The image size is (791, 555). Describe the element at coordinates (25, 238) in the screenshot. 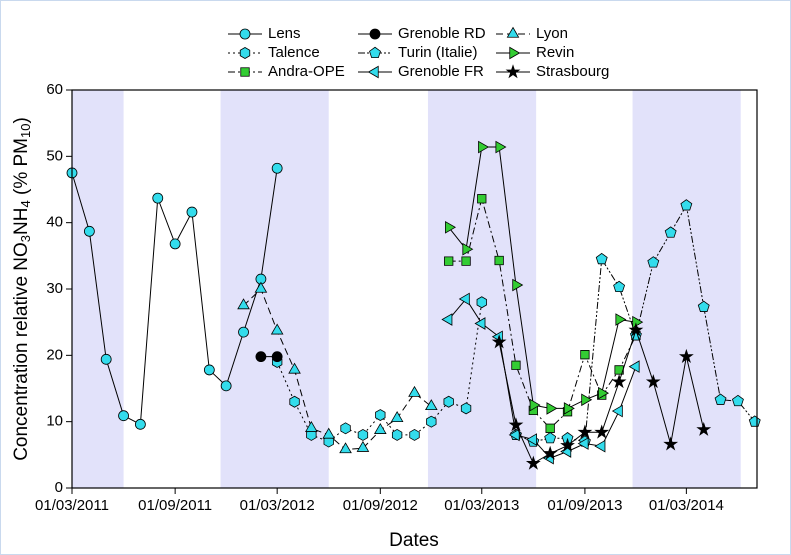

I see `subscript: 3` at that location.